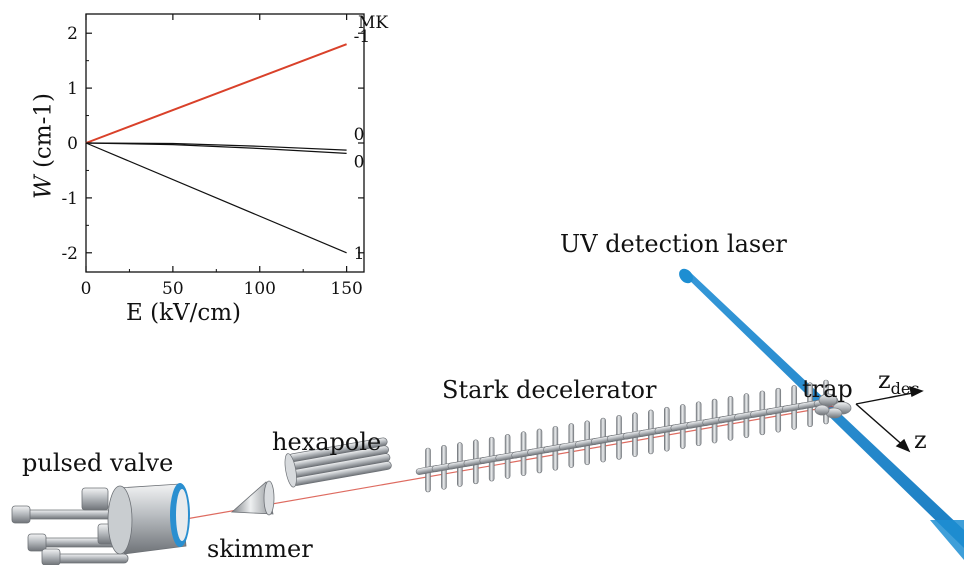 The image size is (964, 565). I want to click on z-dec-main: z, so click(884, 380).